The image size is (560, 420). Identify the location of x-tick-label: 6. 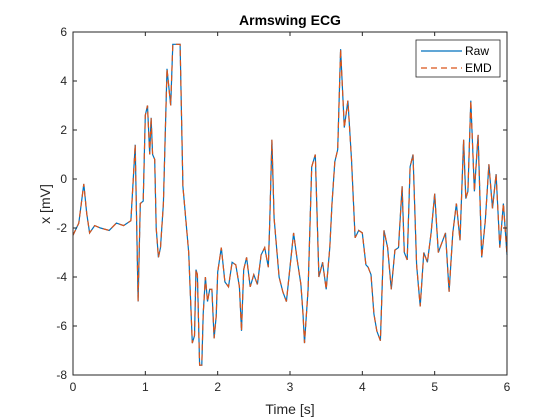
(507, 387).